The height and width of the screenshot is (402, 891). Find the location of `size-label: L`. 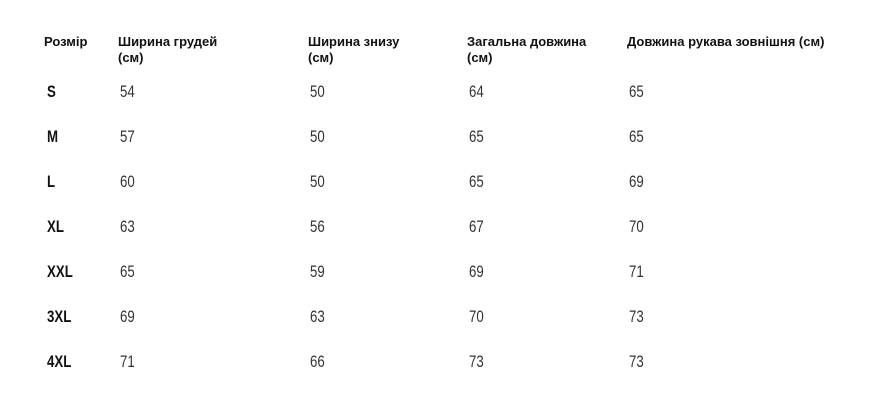

size-label: L is located at coordinates (51, 181).